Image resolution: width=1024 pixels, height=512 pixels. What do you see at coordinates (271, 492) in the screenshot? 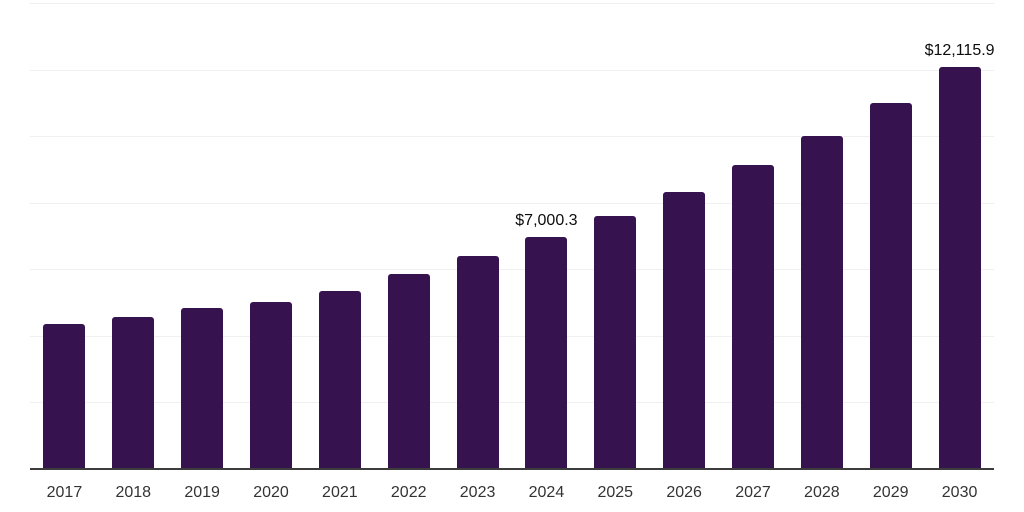
I see `x-tick-label-2020: 2020` at bounding box center [271, 492].